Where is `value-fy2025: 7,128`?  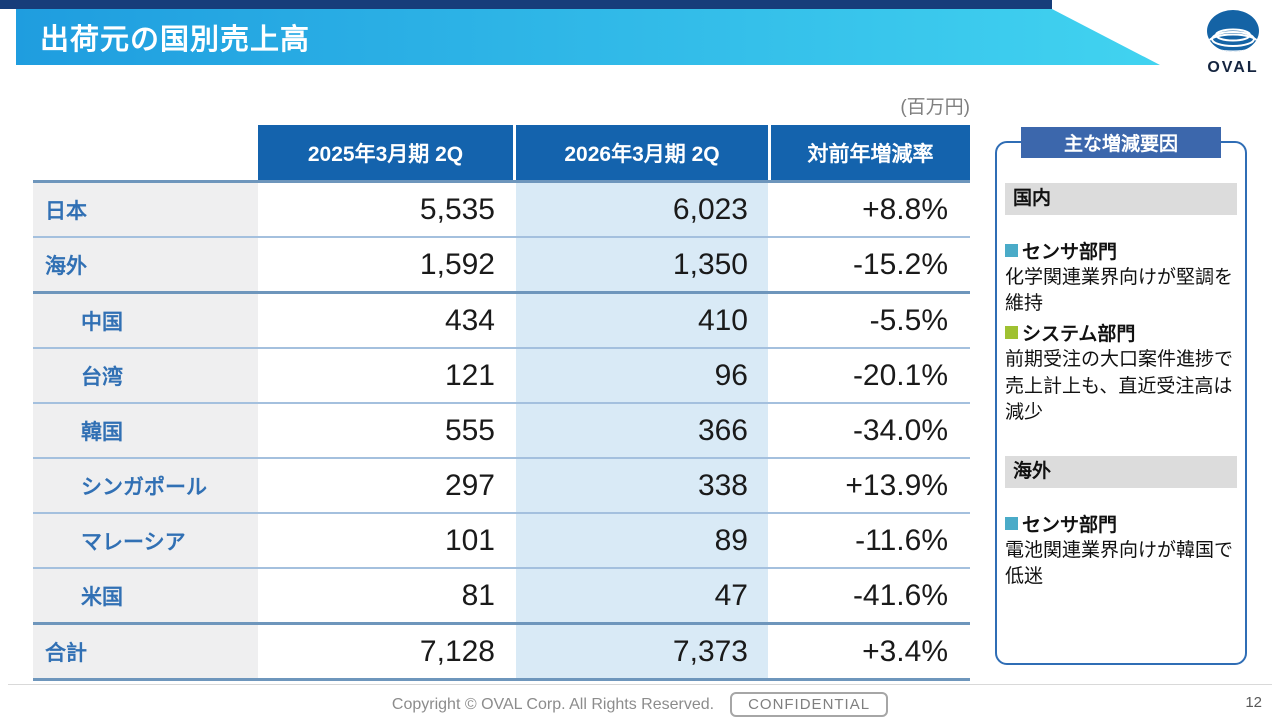
value-fy2025: 7,128 is located at coordinates (385, 651).